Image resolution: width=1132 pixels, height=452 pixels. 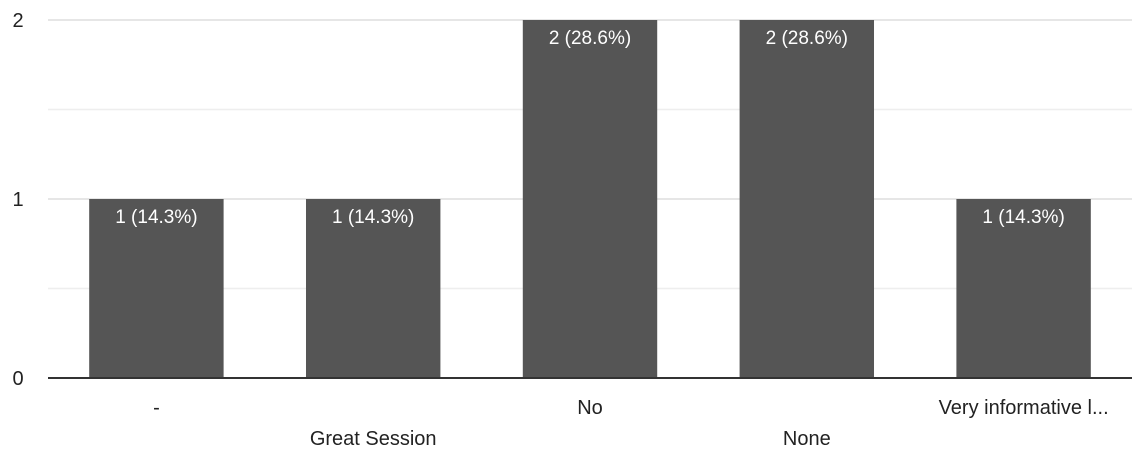 I want to click on y-tick-label: 2, so click(x=17, y=21).